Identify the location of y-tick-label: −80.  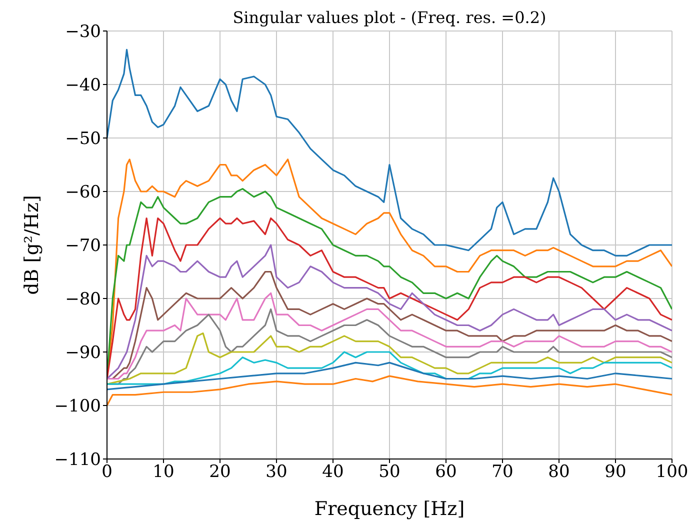
(83, 300).